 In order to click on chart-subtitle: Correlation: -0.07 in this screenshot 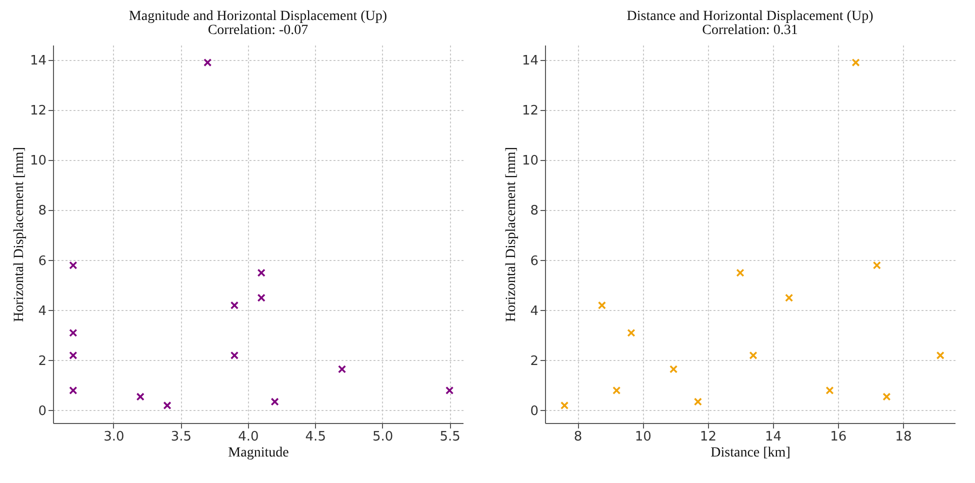, I will do `click(258, 30)`.